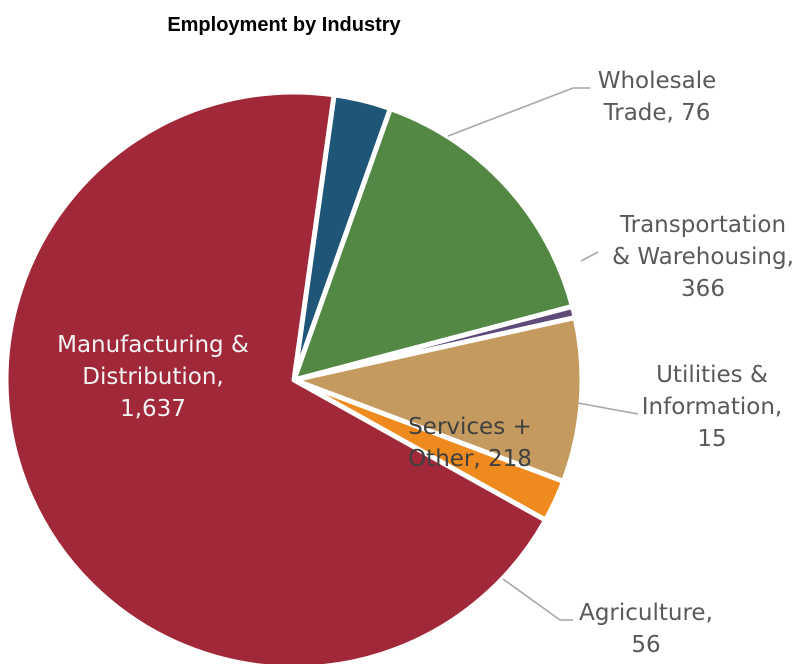  What do you see at coordinates (608, 408) in the screenshot?
I see `leader-line-utilities-information` at bounding box center [608, 408].